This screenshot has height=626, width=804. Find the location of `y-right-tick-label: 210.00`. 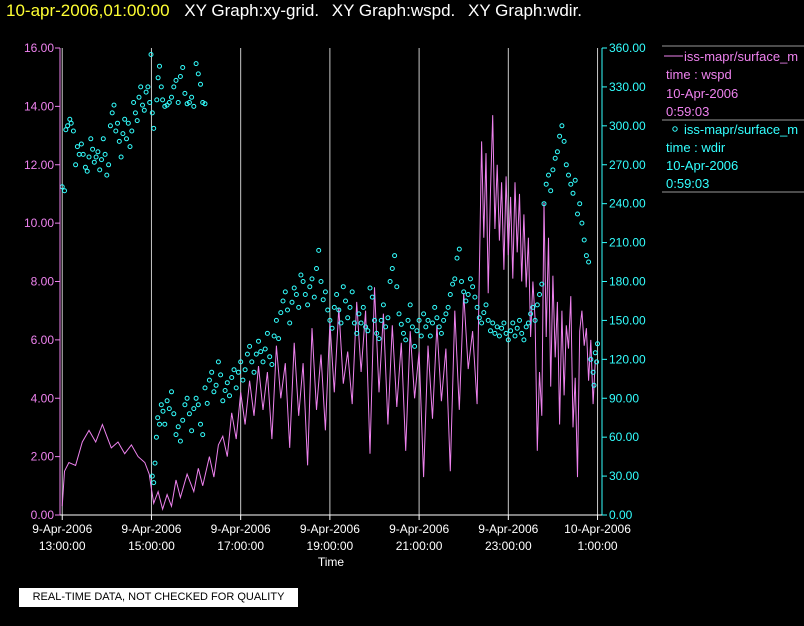

y-right-tick-label: 210.00 is located at coordinates (627, 243).